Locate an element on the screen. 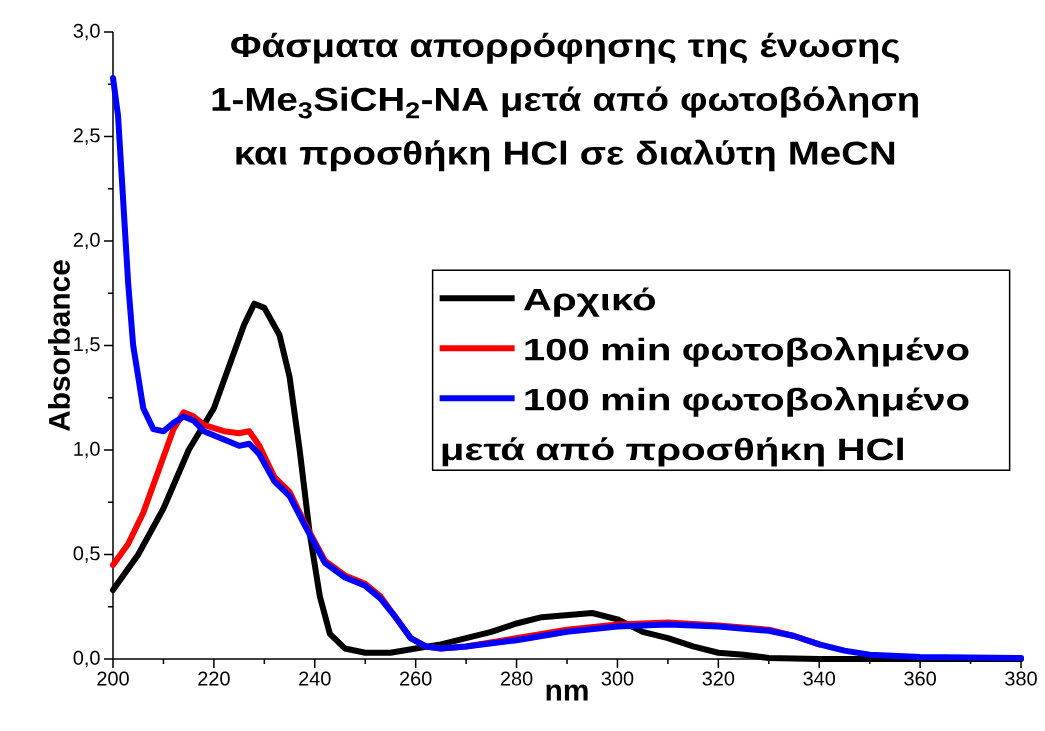 The height and width of the screenshot is (731, 1045). x-tick-label: 340 is located at coordinates (819, 678).